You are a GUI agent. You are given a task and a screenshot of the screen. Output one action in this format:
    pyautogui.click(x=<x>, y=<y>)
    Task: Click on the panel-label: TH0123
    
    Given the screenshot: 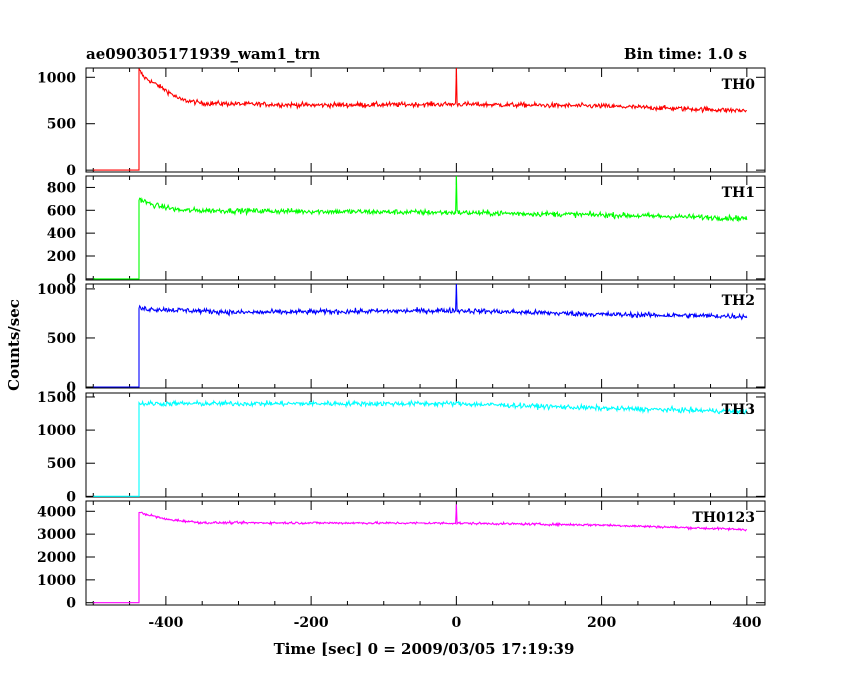 What is the action you would take?
    pyautogui.click(x=723, y=518)
    